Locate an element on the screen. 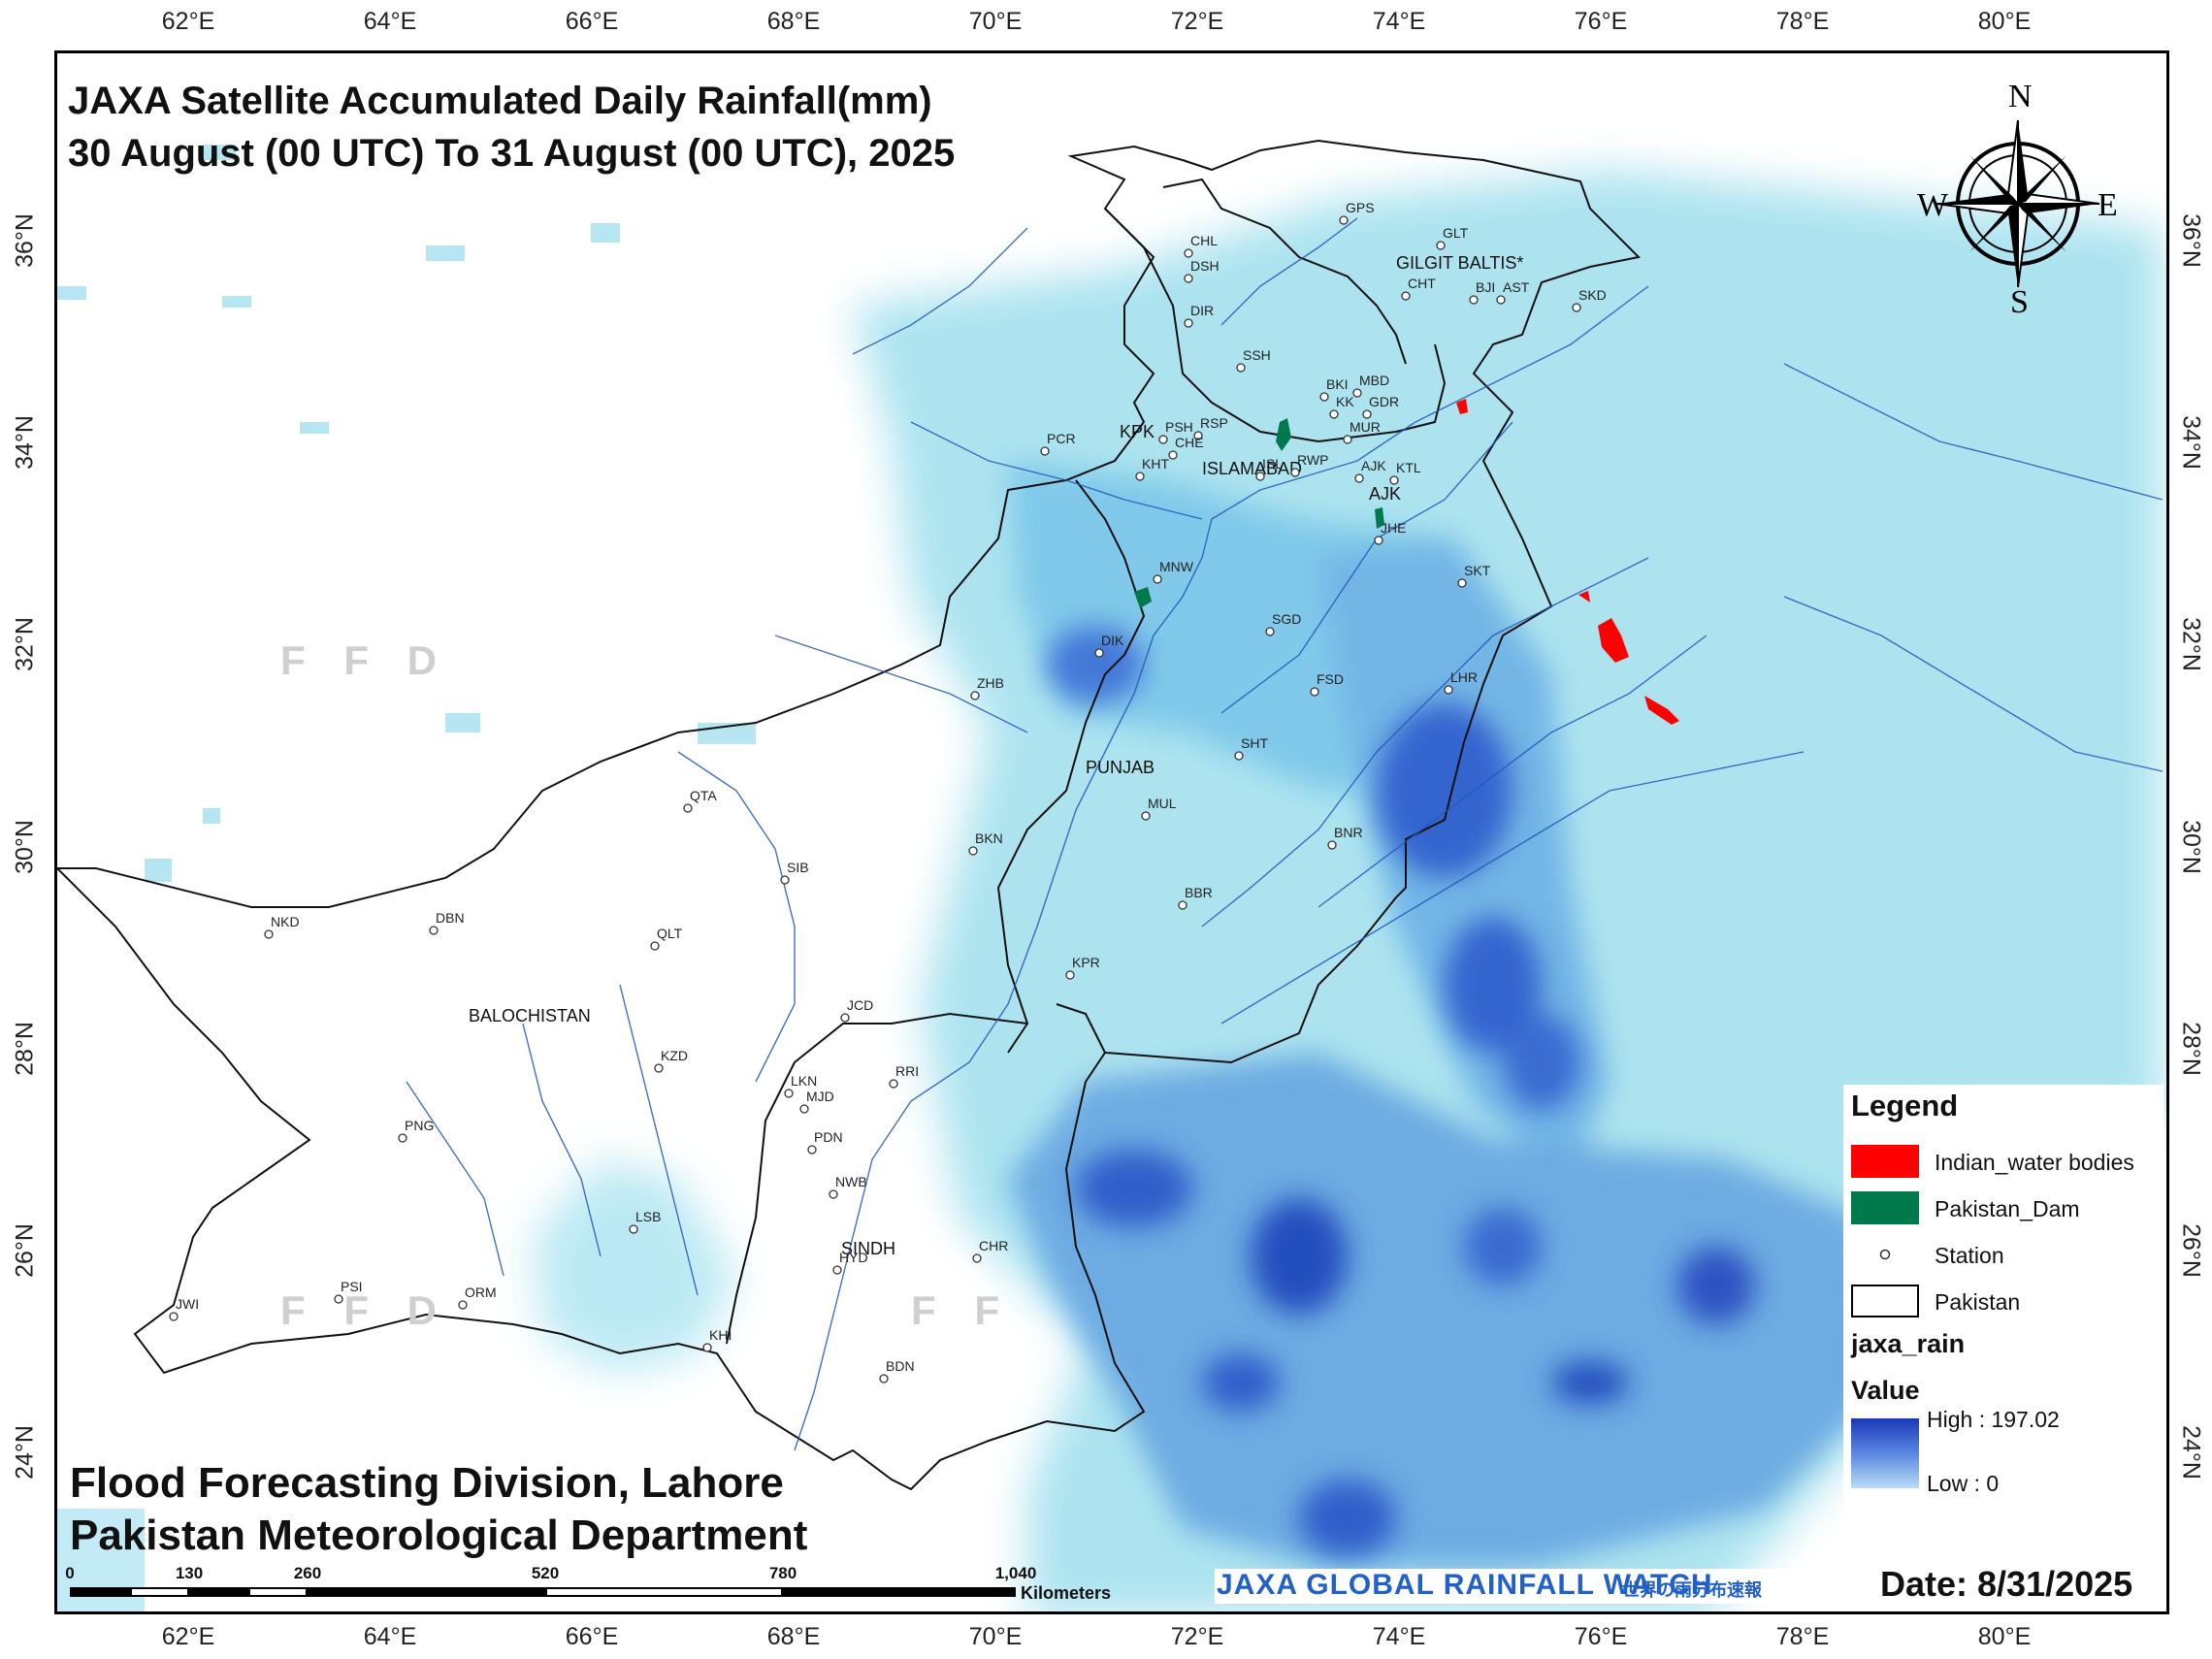 The height and width of the screenshot is (1659, 2212). station-code: PDN is located at coordinates (829, 1137).